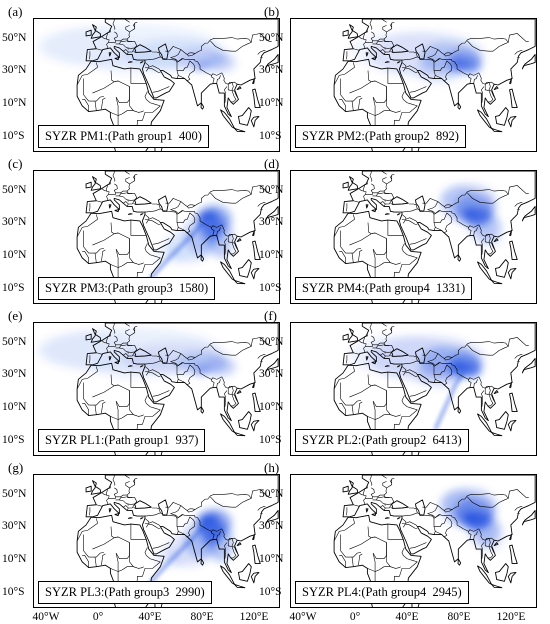  What do you see at coordinates (270, 439) in the screenshot?
I see `latitude-tick-label: 10°S` at bounding box center [270, 439].